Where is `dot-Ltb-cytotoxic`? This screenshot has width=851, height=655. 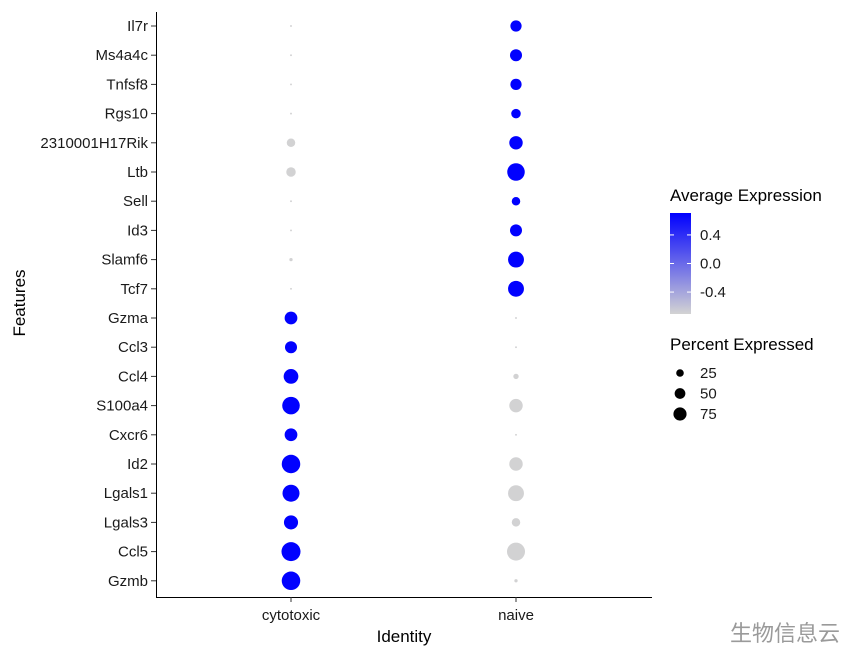 dot-Ltb-cytotoxic is located at coordinates (291, 172).